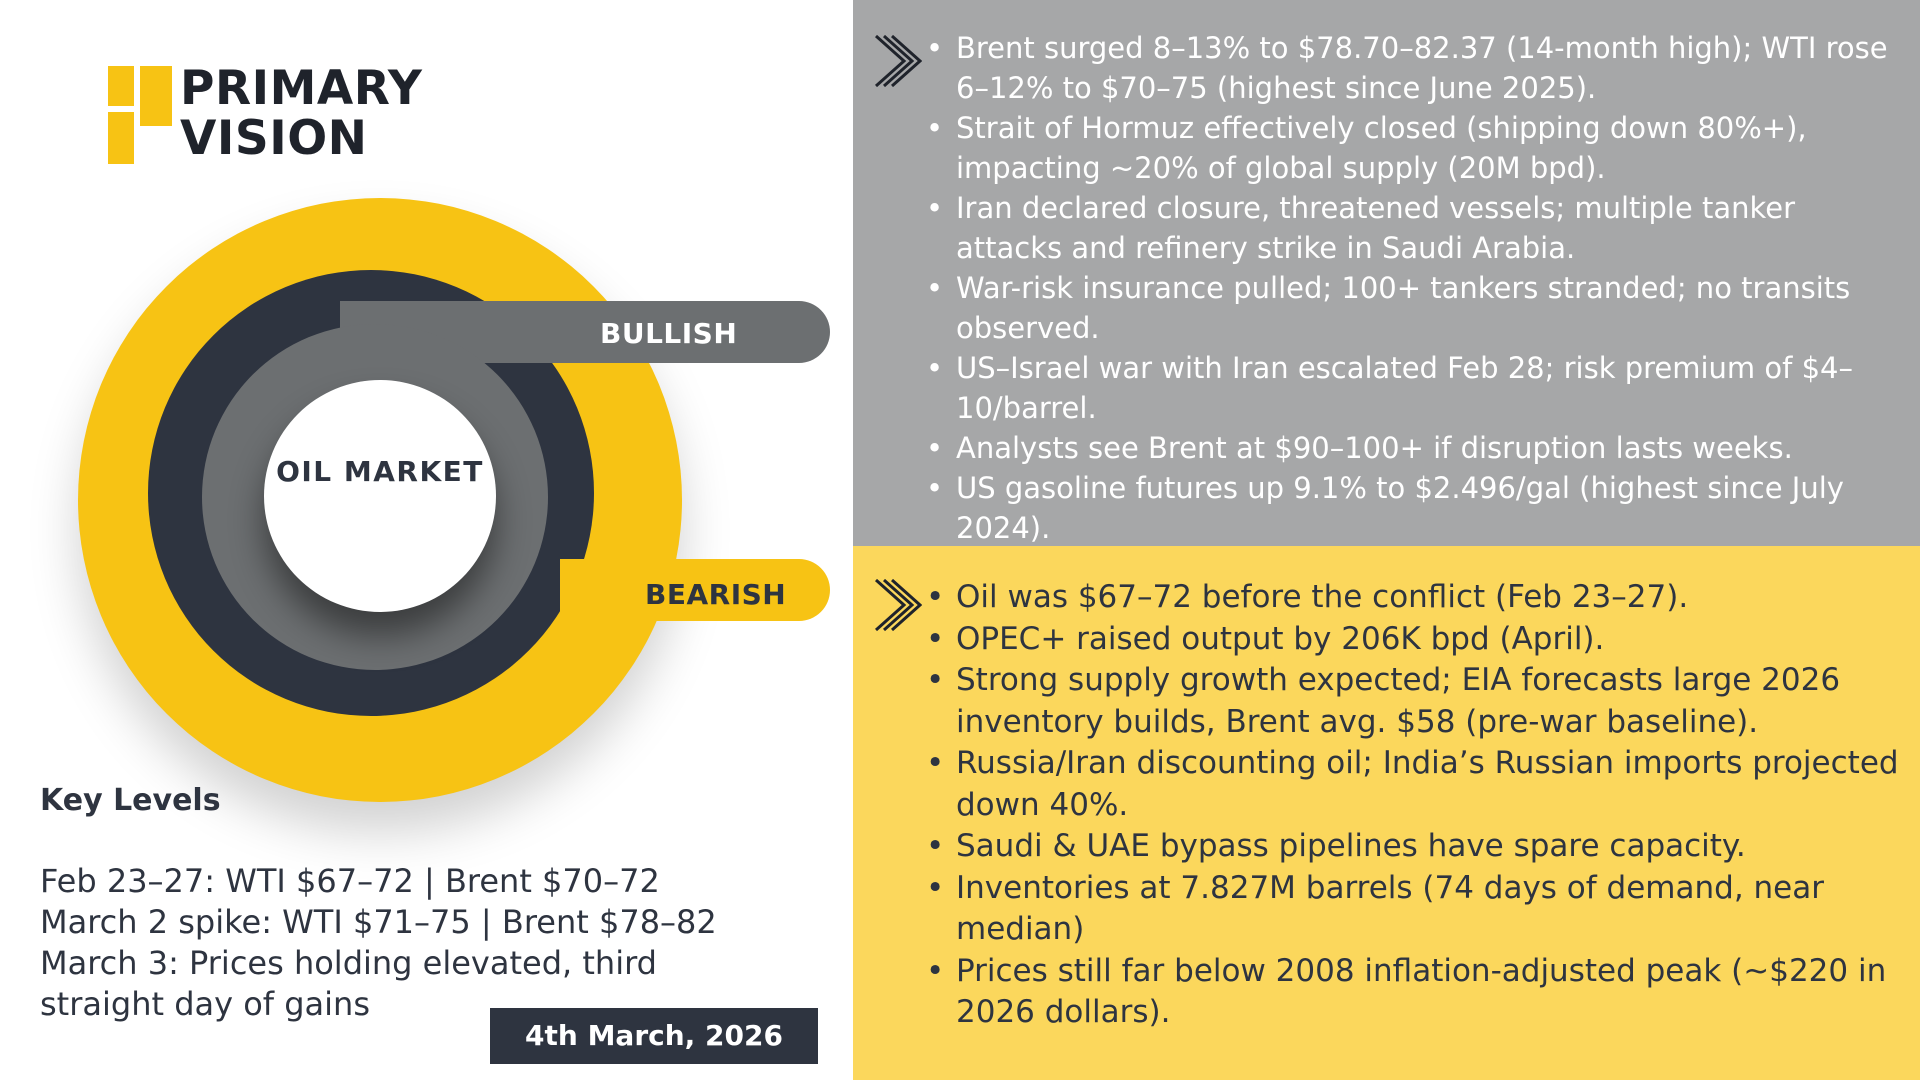 This screenshot has width=1920, height=1080. Describe the element at coordinates (130, 800) in the screenshot. I see `key-levels-title: Key Levels` at that location.